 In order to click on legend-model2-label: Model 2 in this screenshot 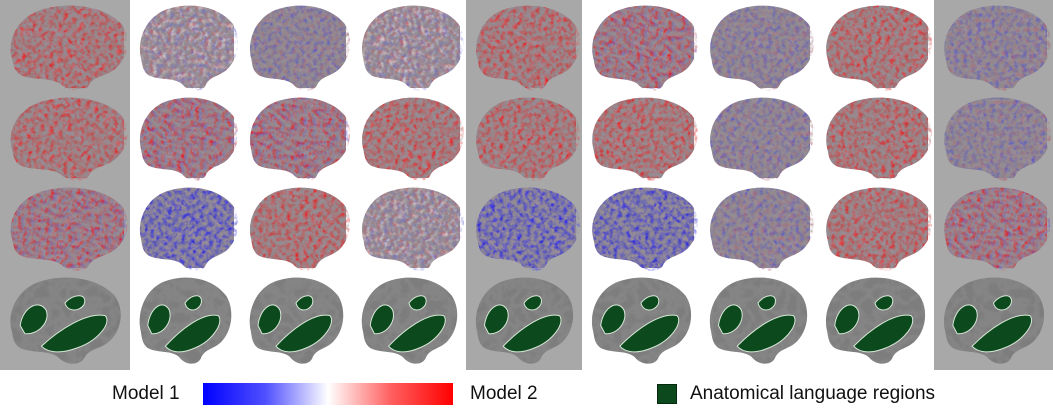, I will do `click(504, 393)`.